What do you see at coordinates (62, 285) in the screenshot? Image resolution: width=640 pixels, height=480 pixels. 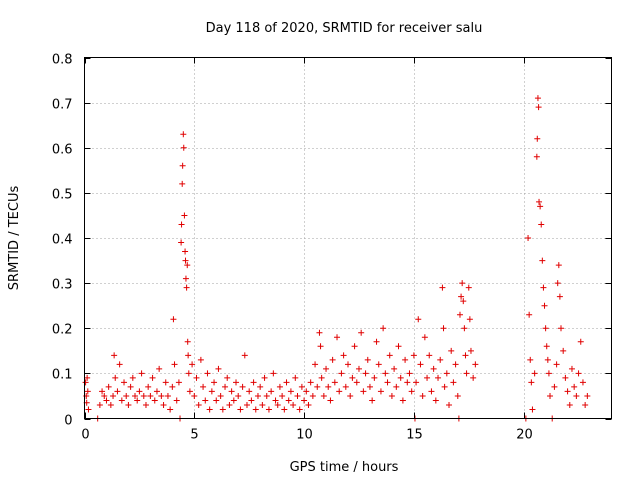 I see `y-tick-label: 0.3` at bounding box center [62, 285].